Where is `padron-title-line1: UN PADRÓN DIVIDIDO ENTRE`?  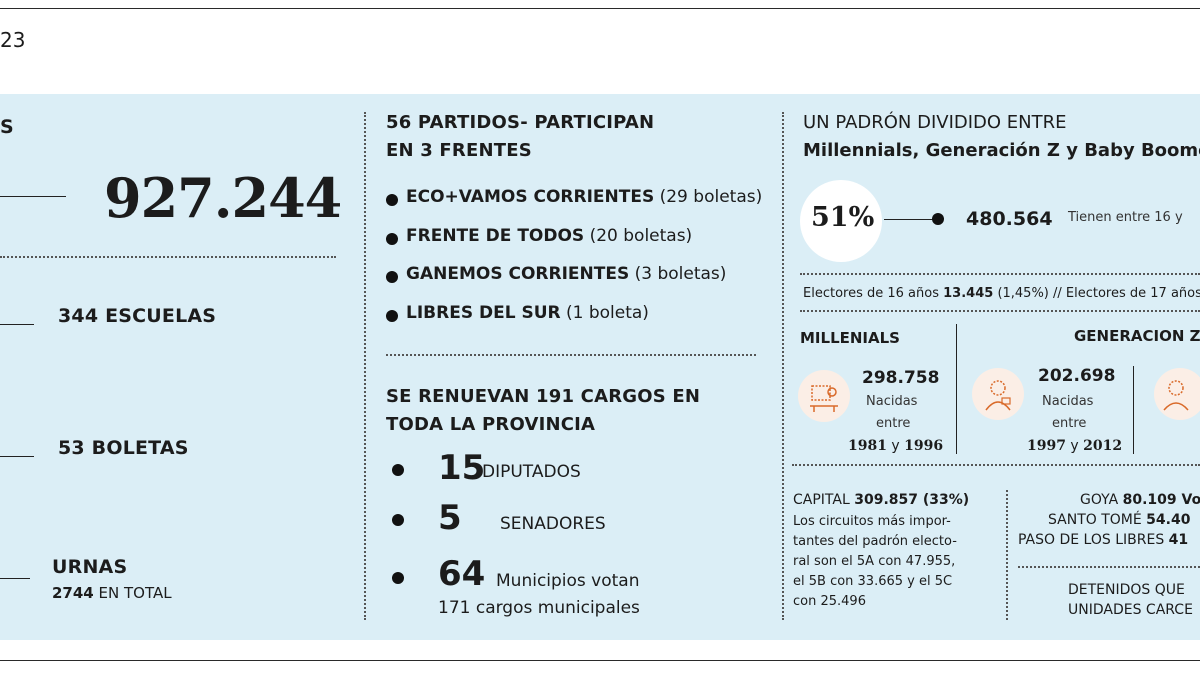
padron-title-line1: UN PADRÓN DIVIDIDO ENTRE is located at coordinates (935, 122).